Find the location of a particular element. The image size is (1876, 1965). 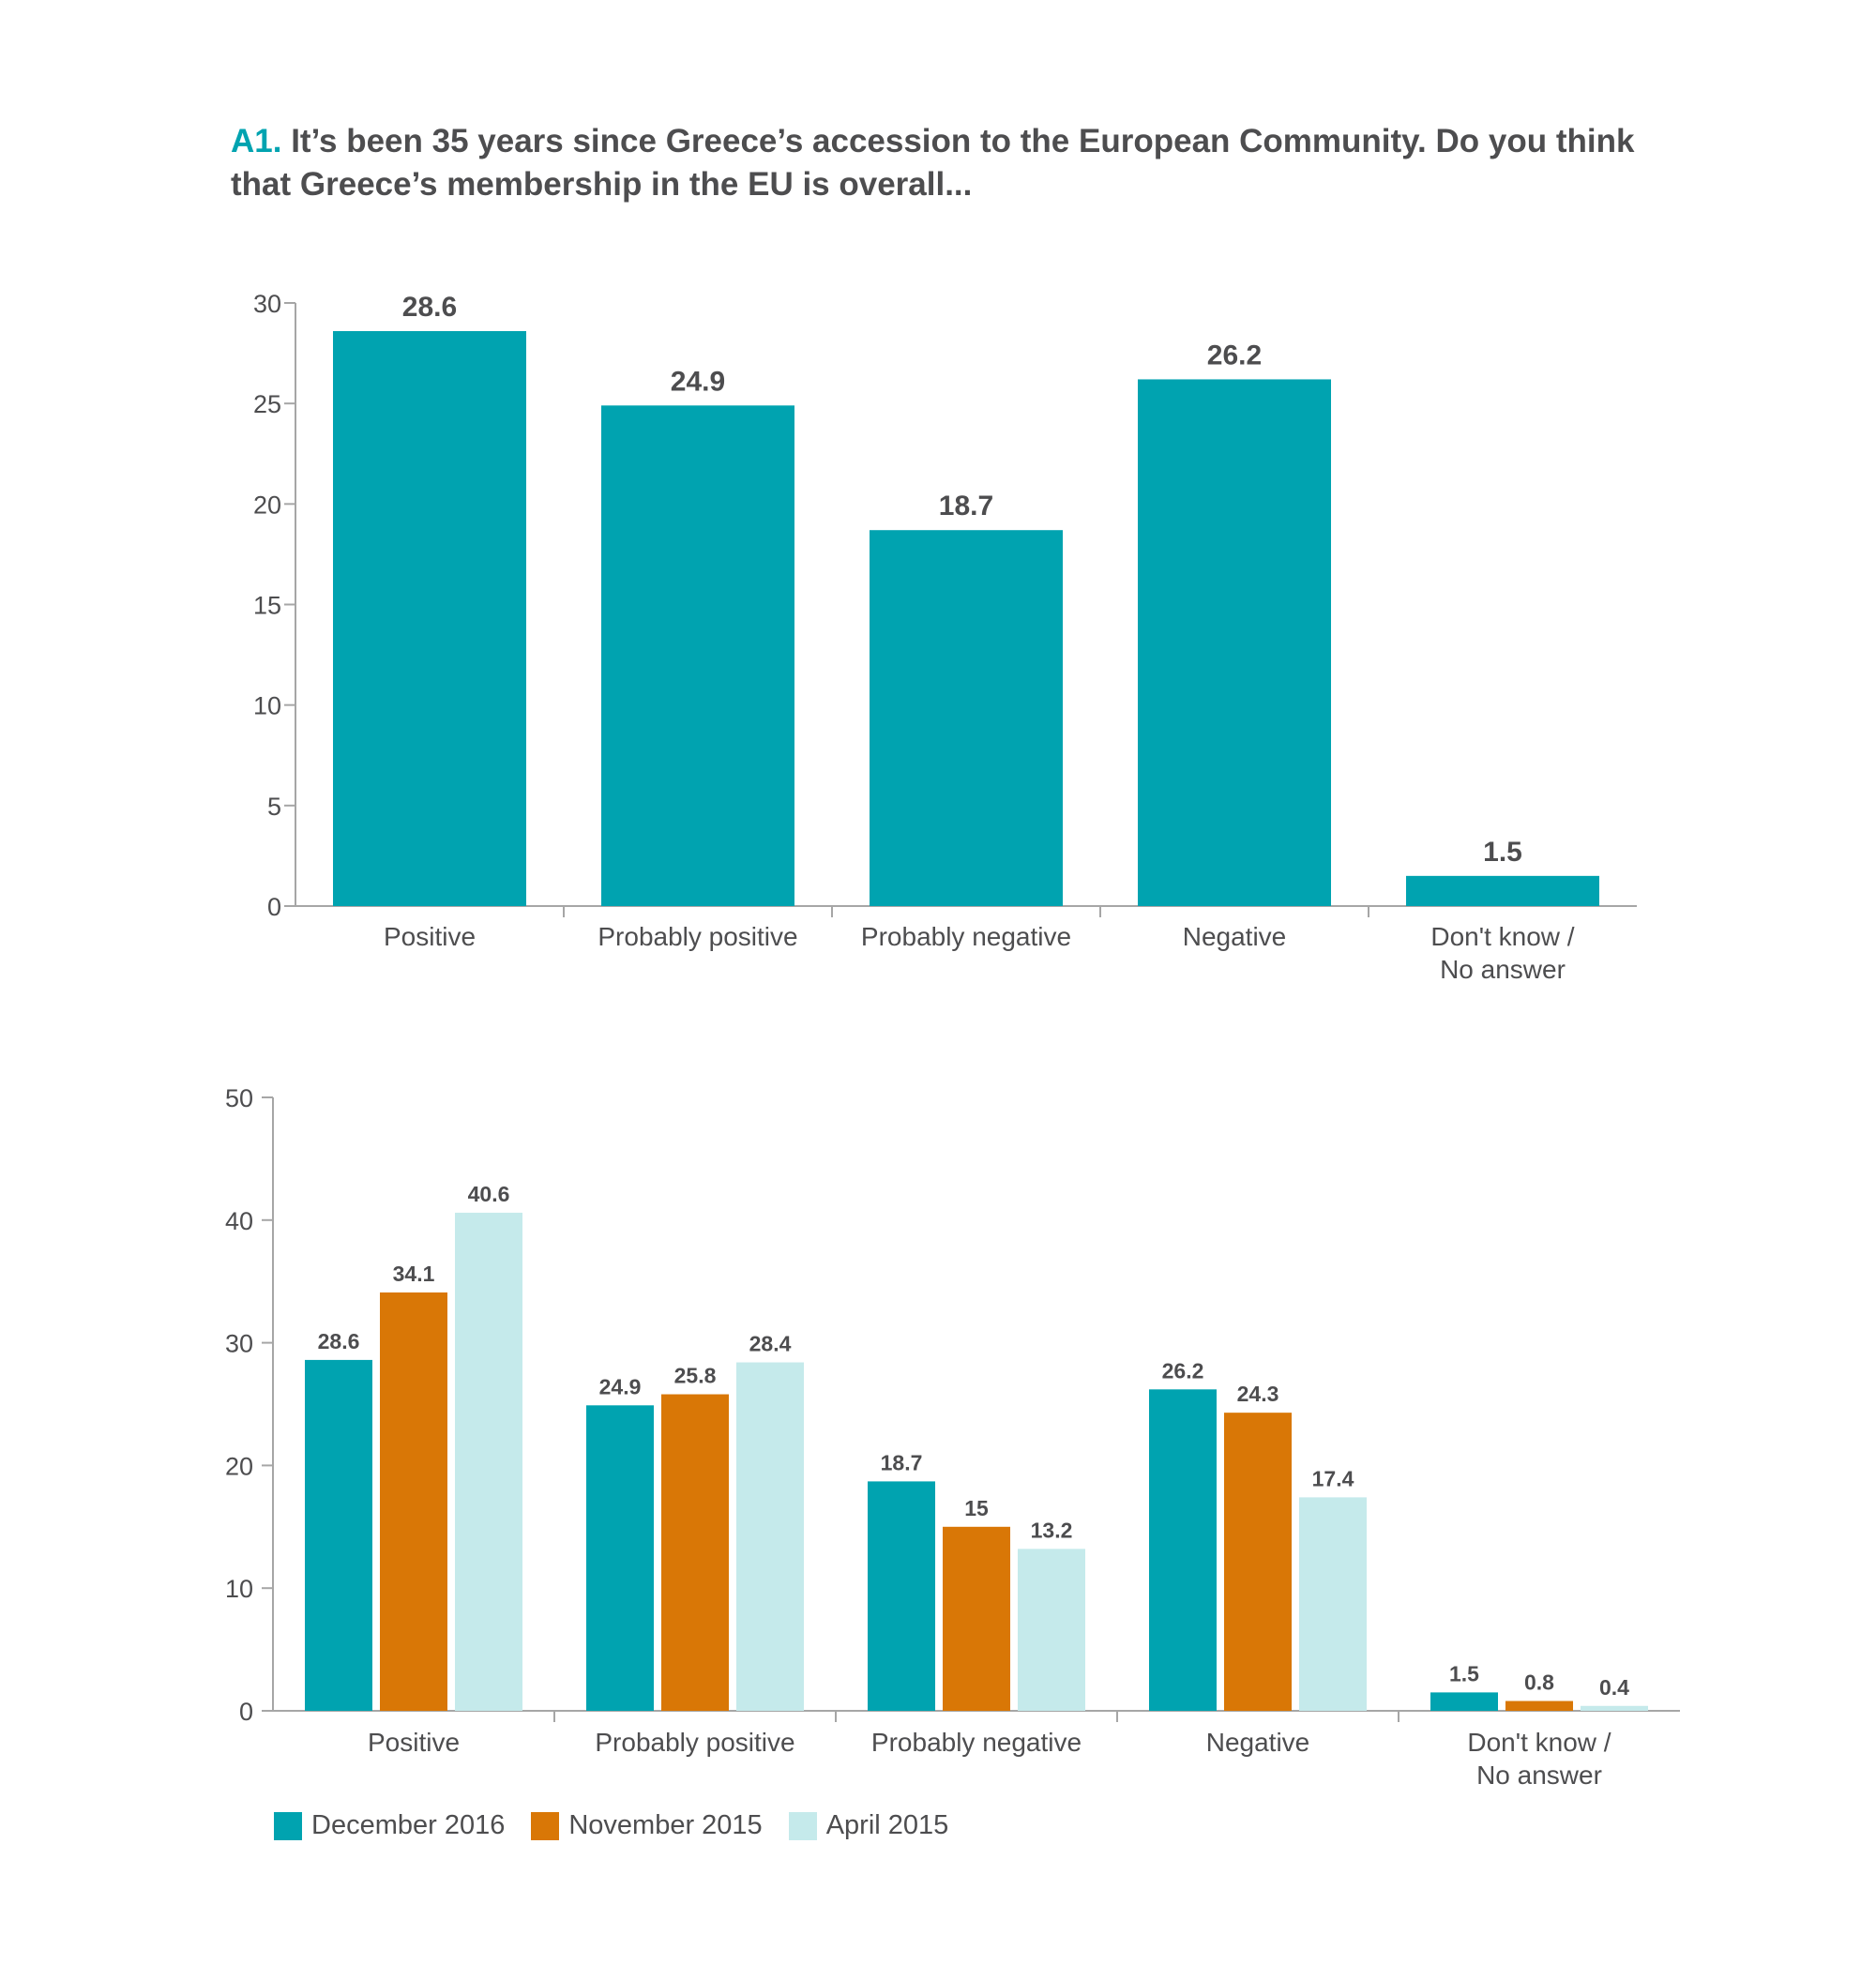

data-label-negative-april-2015: 17.4 is located at coordinates (1333, 1478).